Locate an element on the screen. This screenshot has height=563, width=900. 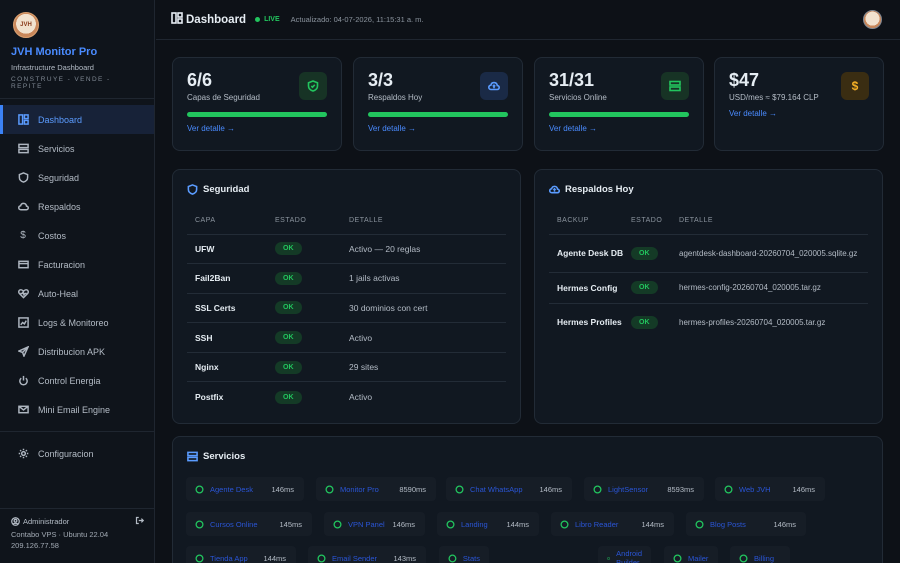
sidebar-item-seguridad: Seguridad is located at coordinates (77, 177).